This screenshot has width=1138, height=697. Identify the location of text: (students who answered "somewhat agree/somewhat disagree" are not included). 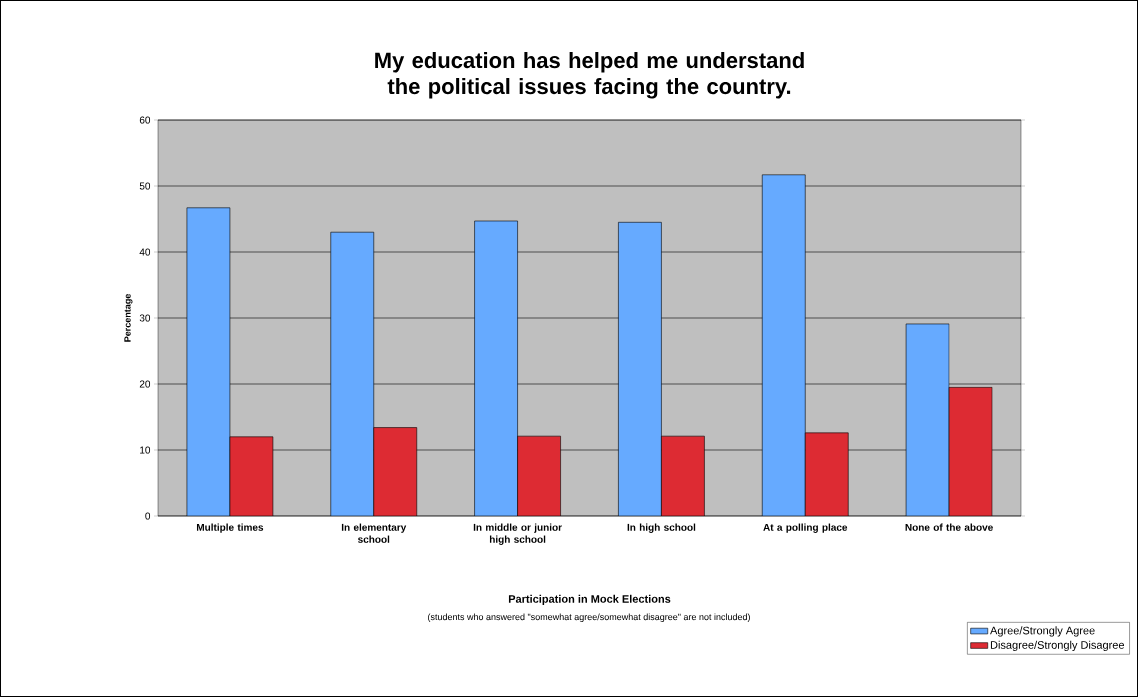
(589, 617).